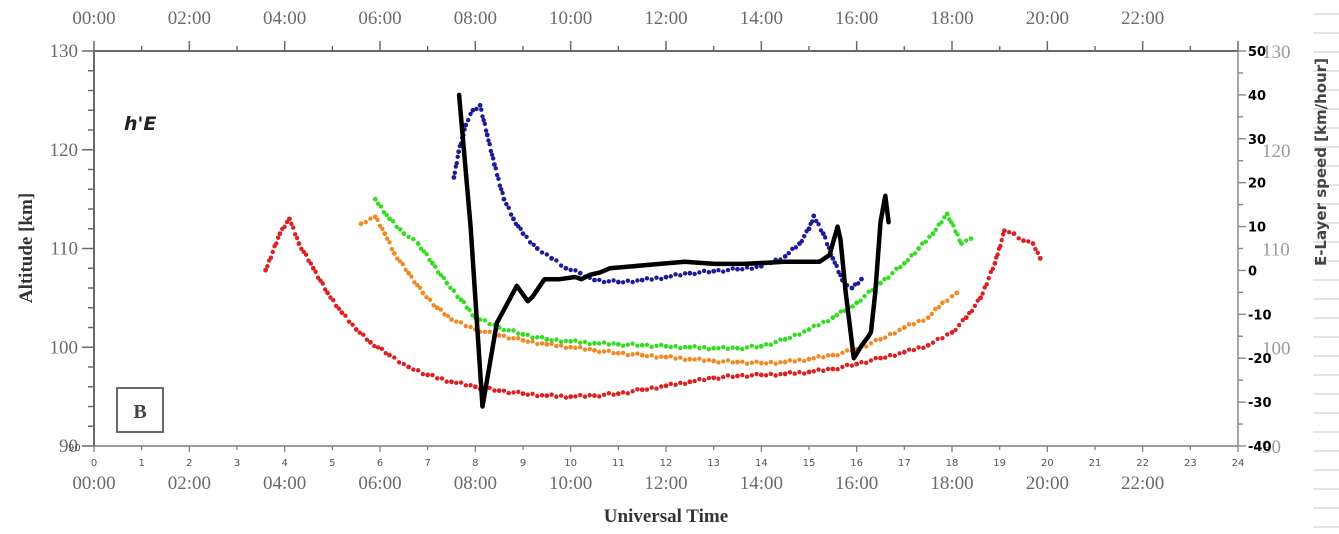  I want to click on hour-tick-label: 21, so click(1095, 463).